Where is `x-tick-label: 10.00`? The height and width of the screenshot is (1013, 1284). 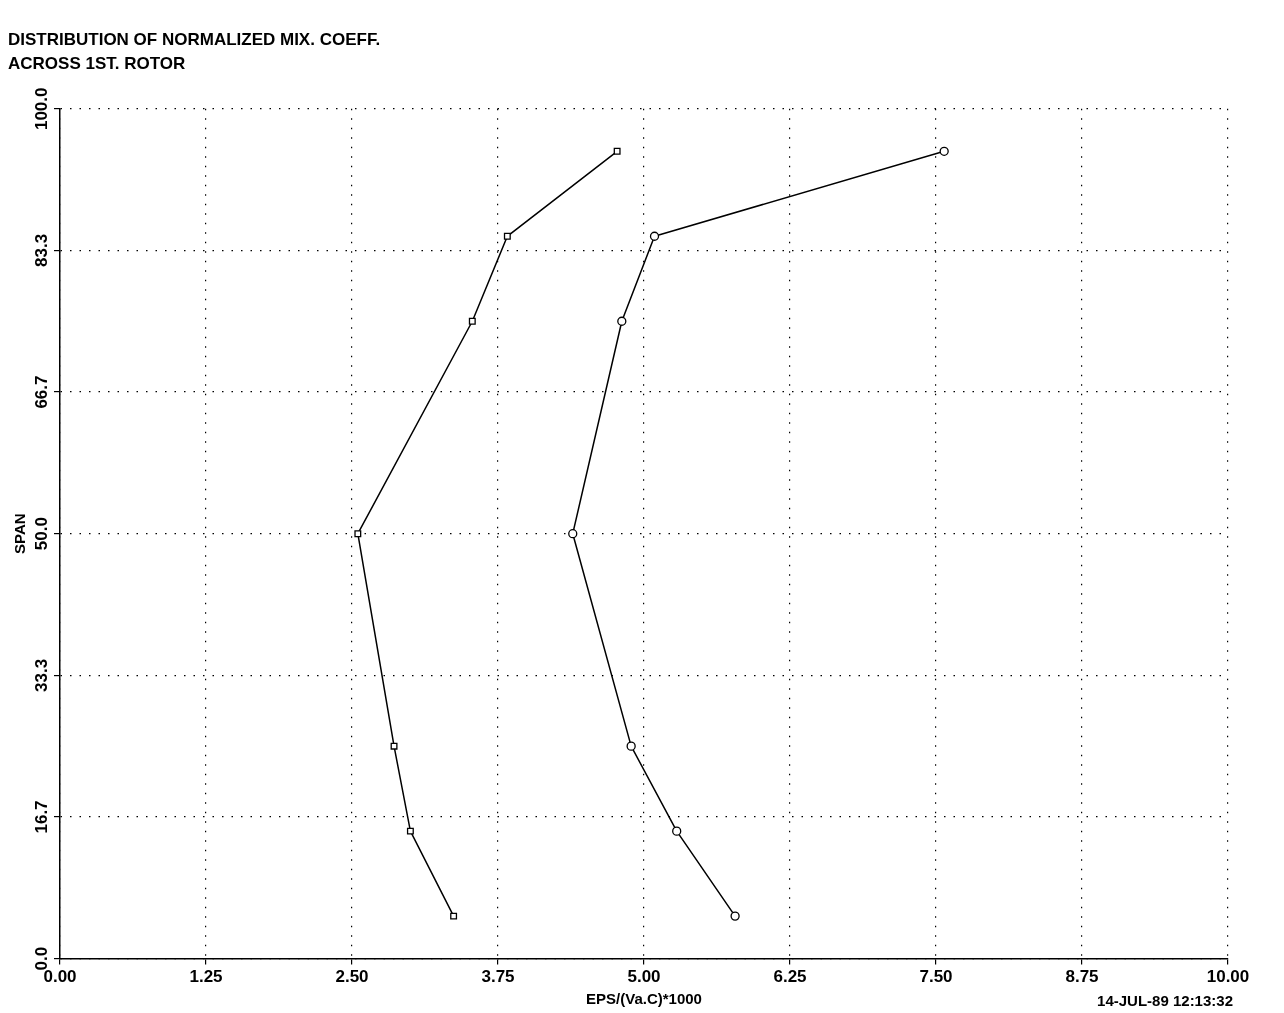 x-tick-label: 10.00 is located at coordinates (1228, 977).